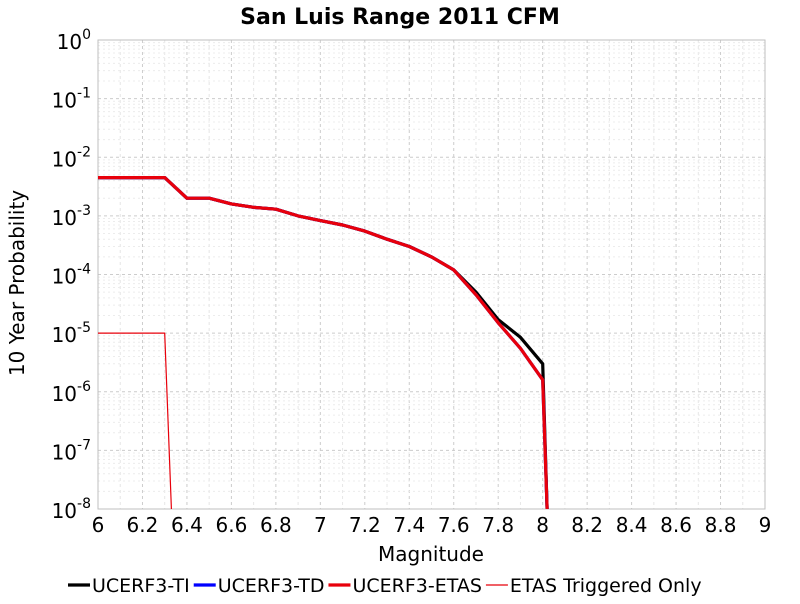 The image size is (800, 604). What do you see at coordinates (84, 387) in the screenshot?
I see `y-tick-exponent: -6` at bounding box center [84, 387].